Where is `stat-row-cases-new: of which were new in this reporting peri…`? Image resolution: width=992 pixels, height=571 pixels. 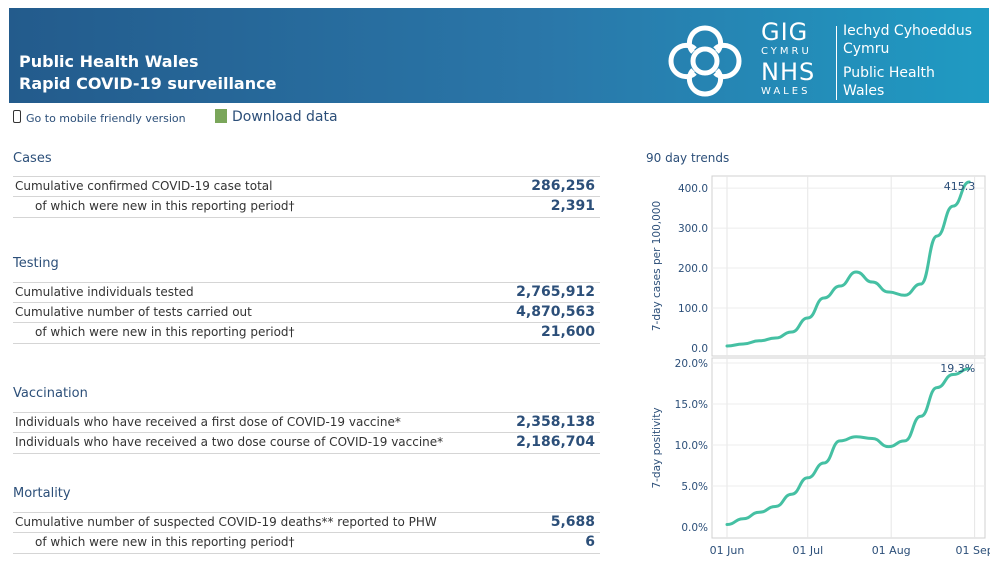
stat-row-cases-new: of which were new in this reporting peri… is located at coordinates (306, 207).